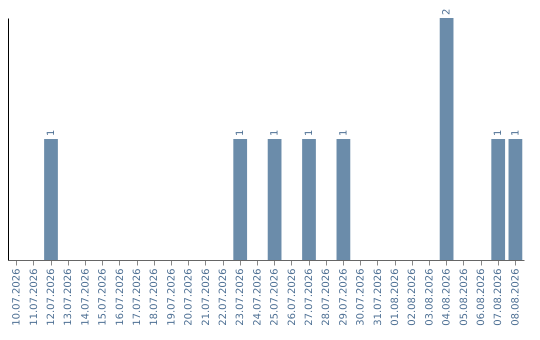  What do you see at coordinates (86, 297) in the screenshot?
I see `x-tick-label: 14.07.2026` at bounding box center [86, 297].